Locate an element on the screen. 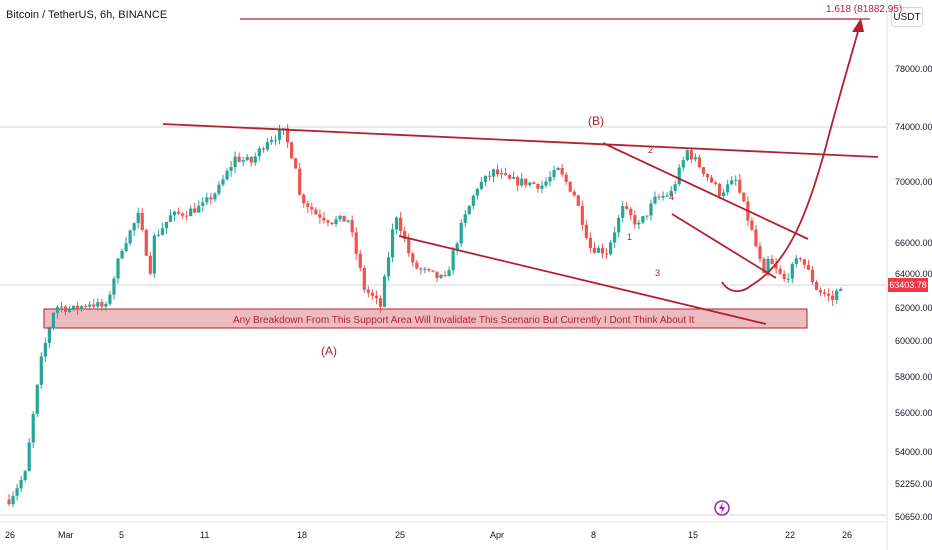 The height and width of the screenshot is (550, 932). fib-target-label: 1.618 (81882.95) is located at coordinates (864, 9).